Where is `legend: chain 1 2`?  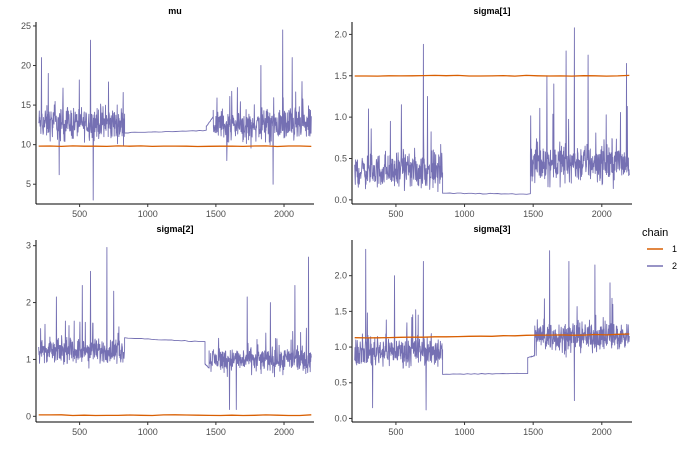
legend: chain 1 2 is located at coordinates (659, 249).